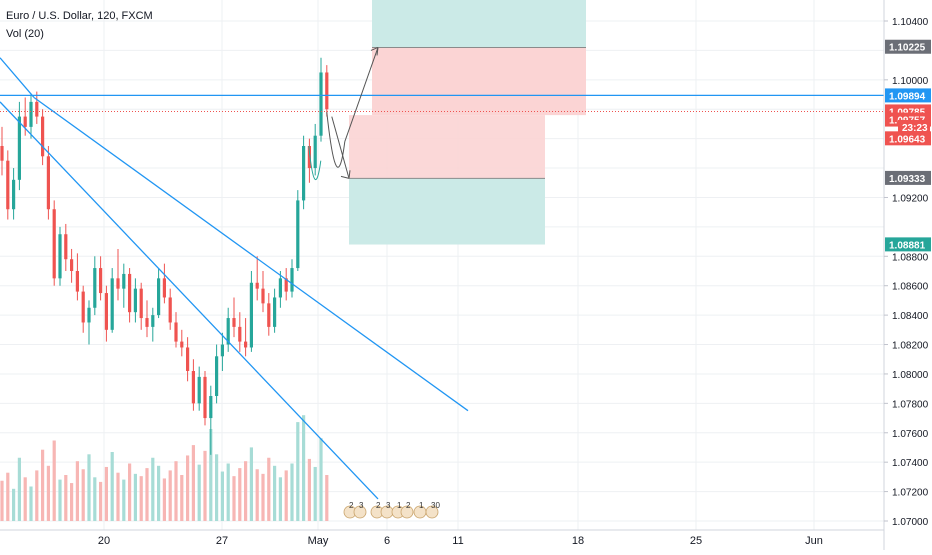 The image size is (932, 555). I want to click on event-marker-label: 1, so click(421, 505).